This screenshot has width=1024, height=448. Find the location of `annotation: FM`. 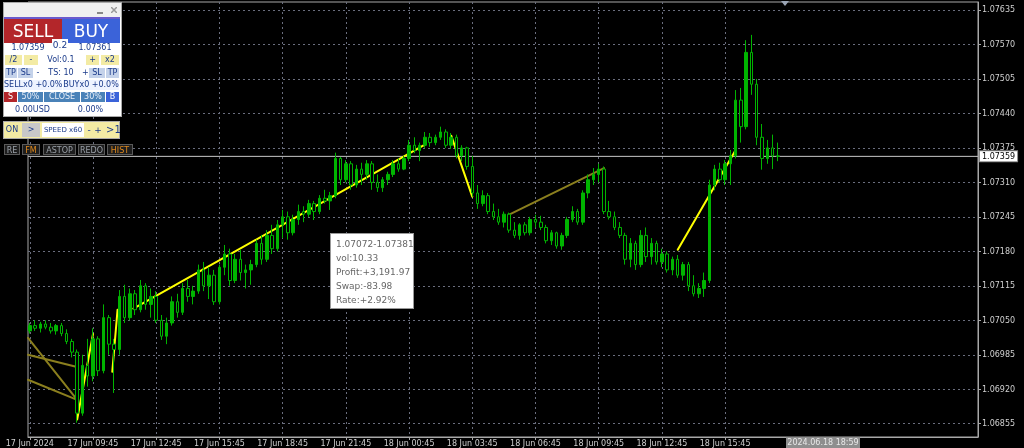

annotation: FM is located at coordinates (31, 149).